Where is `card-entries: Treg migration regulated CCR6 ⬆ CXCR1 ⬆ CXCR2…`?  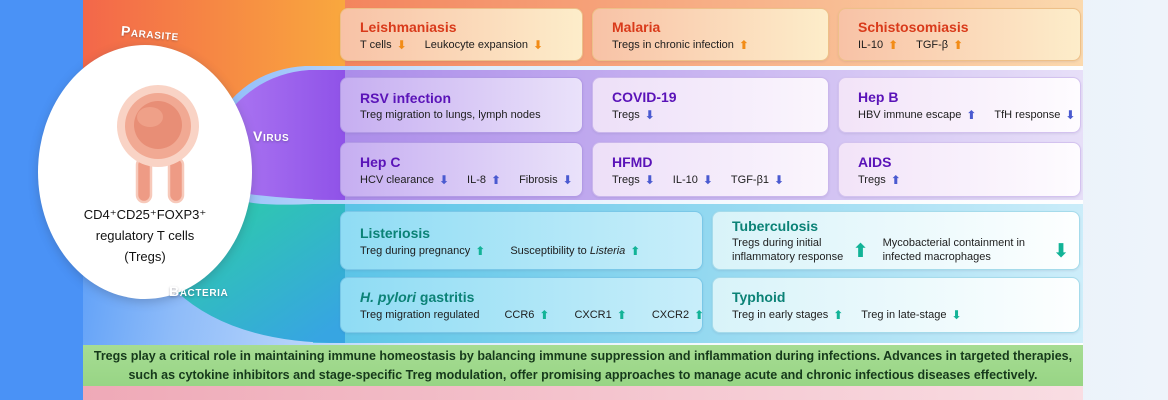 card-entries: Treg migration regulated CCR6 ⬆ CXCR1 ⬆ CXCR2… is located at coordinates (532, 315).